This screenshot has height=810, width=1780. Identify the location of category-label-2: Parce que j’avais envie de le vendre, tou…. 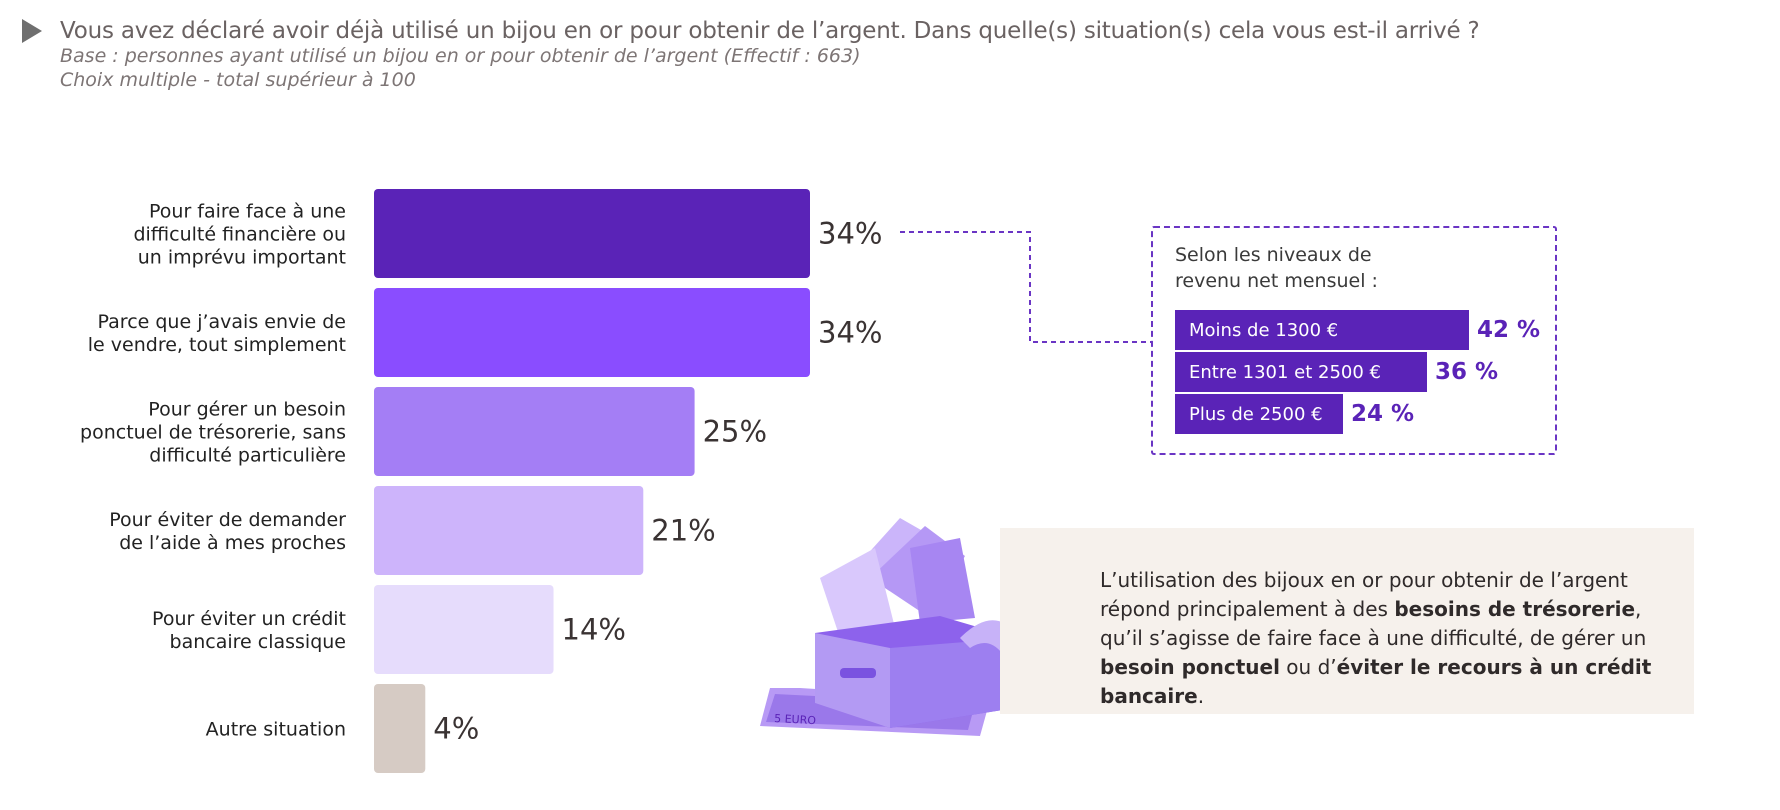
(217, 333).